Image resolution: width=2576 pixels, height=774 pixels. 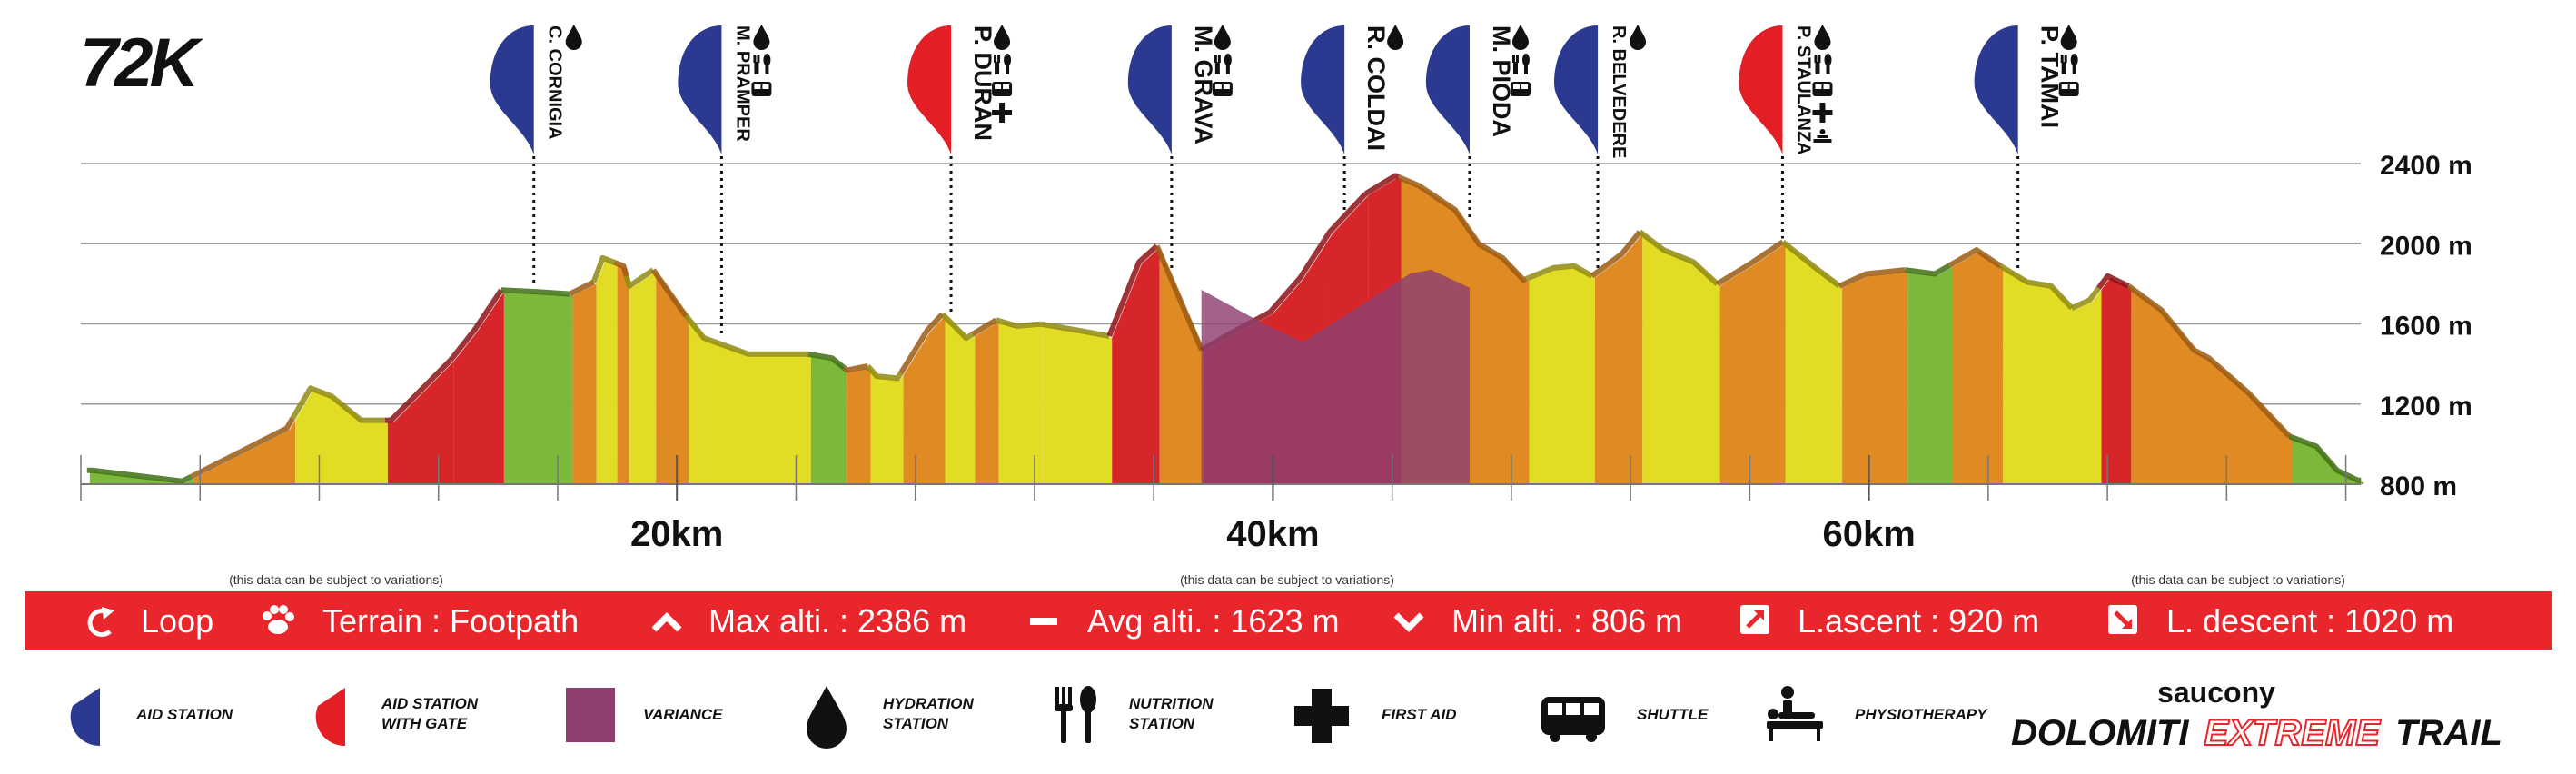 What do you see at coordinates (676, 534) in the screenshot?
I see `x-tick-label: 20km` at bounding box center [676, 534].